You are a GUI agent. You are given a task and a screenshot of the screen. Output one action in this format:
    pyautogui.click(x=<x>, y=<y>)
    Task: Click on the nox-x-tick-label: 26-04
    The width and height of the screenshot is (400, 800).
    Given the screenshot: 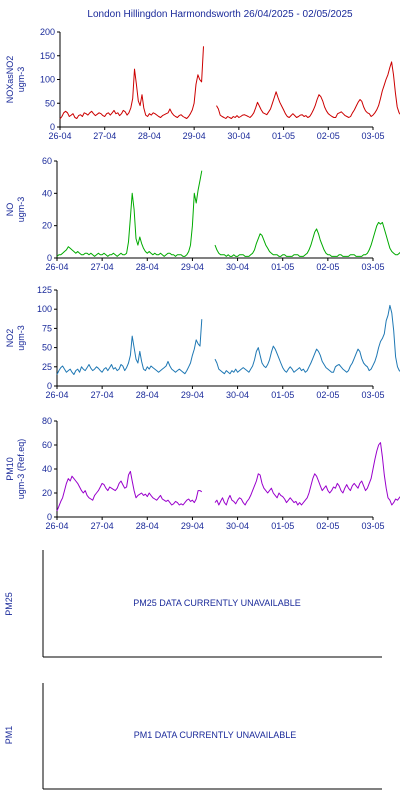 What is the action you would take?
    pyautogui.click(x=59, y=136)
    